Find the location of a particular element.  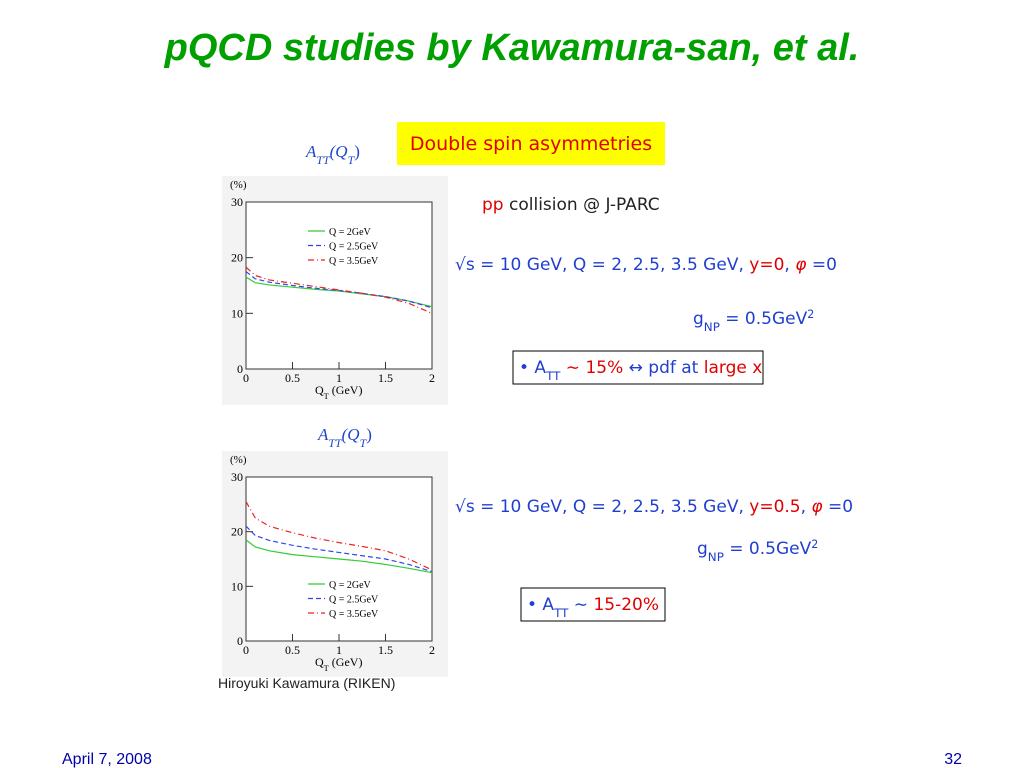

slide-title: pQCD studies by Kawamura-san, et al. is located at coordinates (512, 48).